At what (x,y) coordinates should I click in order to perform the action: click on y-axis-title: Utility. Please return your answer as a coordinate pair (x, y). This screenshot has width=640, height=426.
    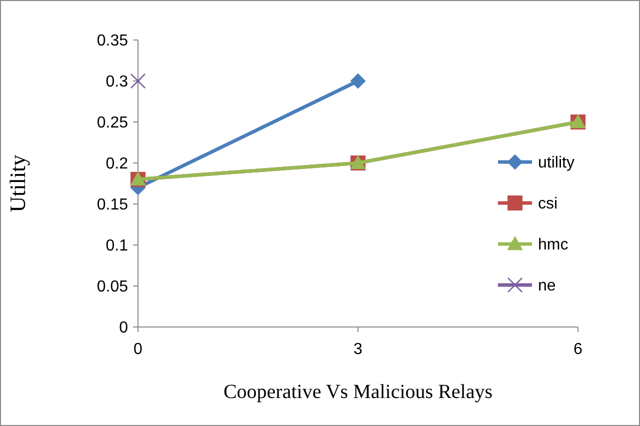
    Looking at the image, I should click on (17, 183).